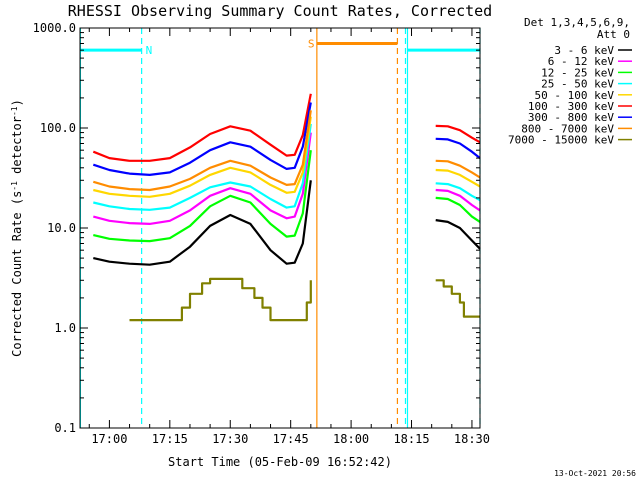 The image size is (640, 484). Describe the element at coordinates (595, 473) in the screenshot. I see `generation-timestamp: 13-Oct-2021 20:56` at that location.